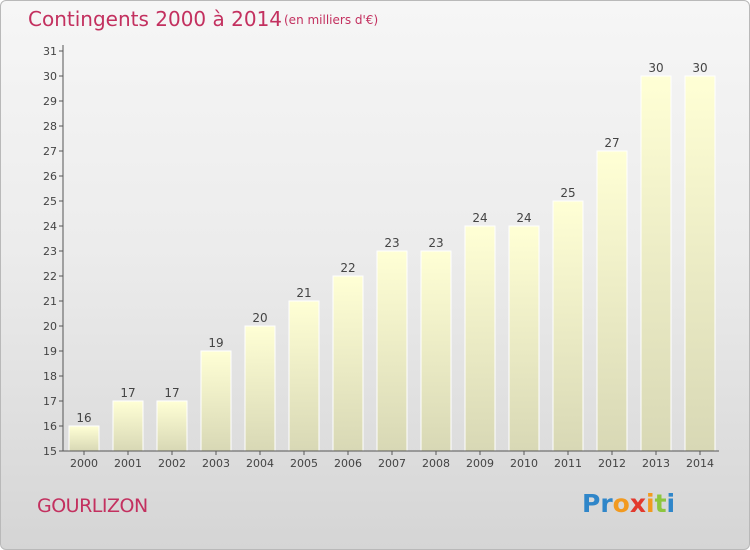 This screenshot has height=550, width=750. What do you see at coordinates (216, 463) in the screenshot?
I see `x-tick-label-2003: 2003` at bounding box center [216, 463].